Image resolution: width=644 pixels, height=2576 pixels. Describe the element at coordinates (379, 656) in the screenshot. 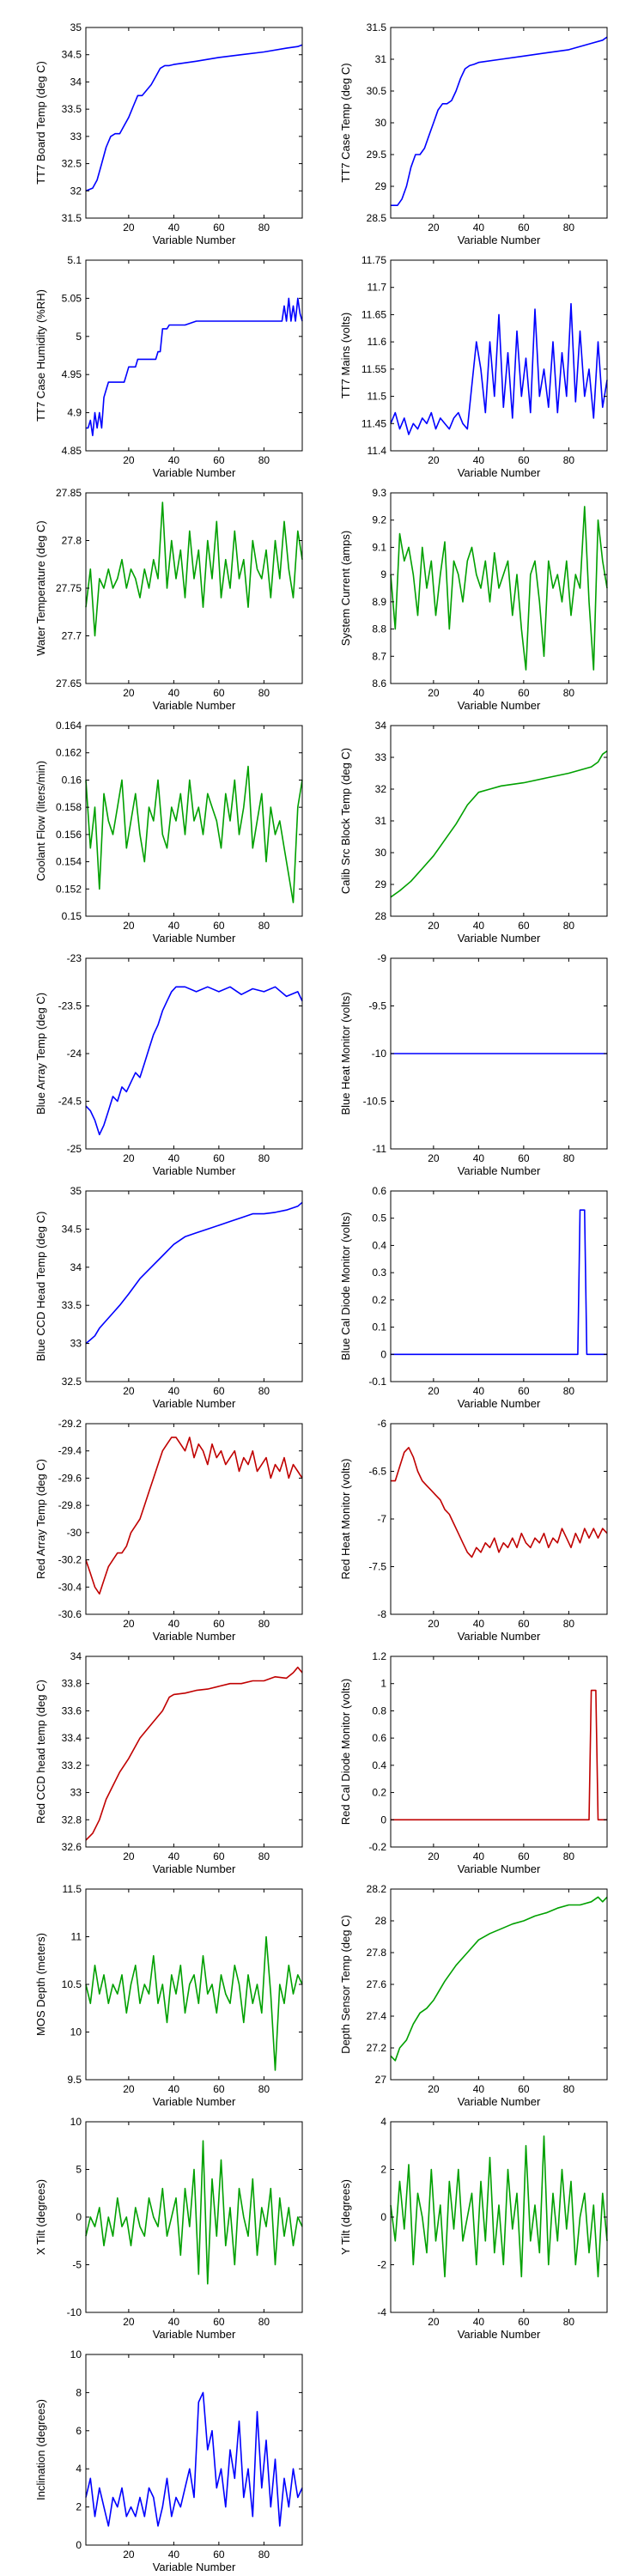

I see `y-tick-label: 8.7` at that location.